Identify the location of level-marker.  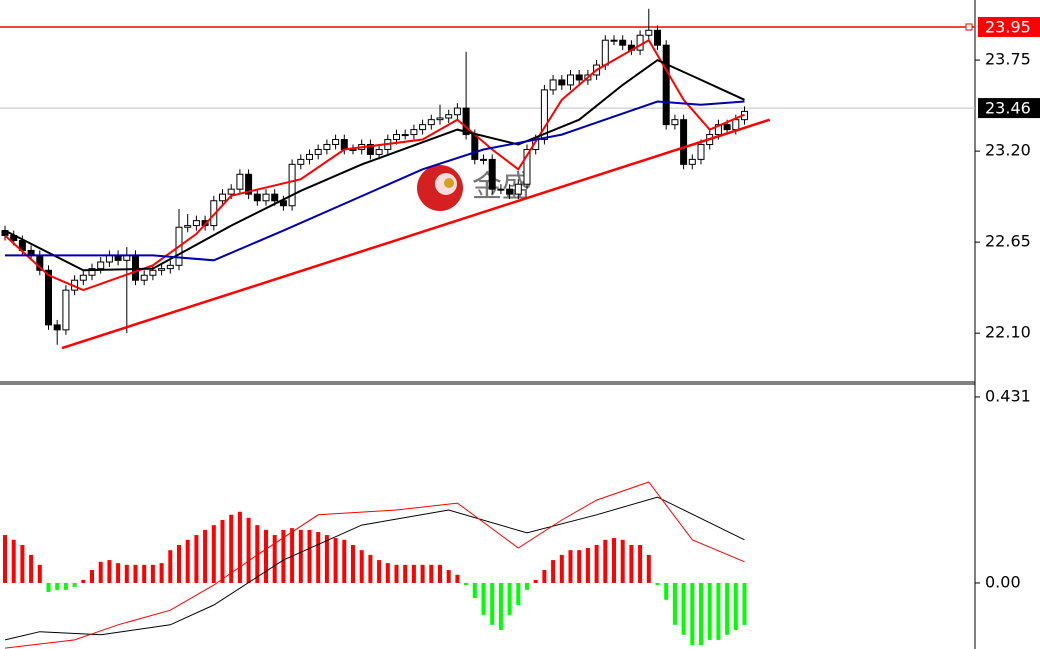
(969, 27).